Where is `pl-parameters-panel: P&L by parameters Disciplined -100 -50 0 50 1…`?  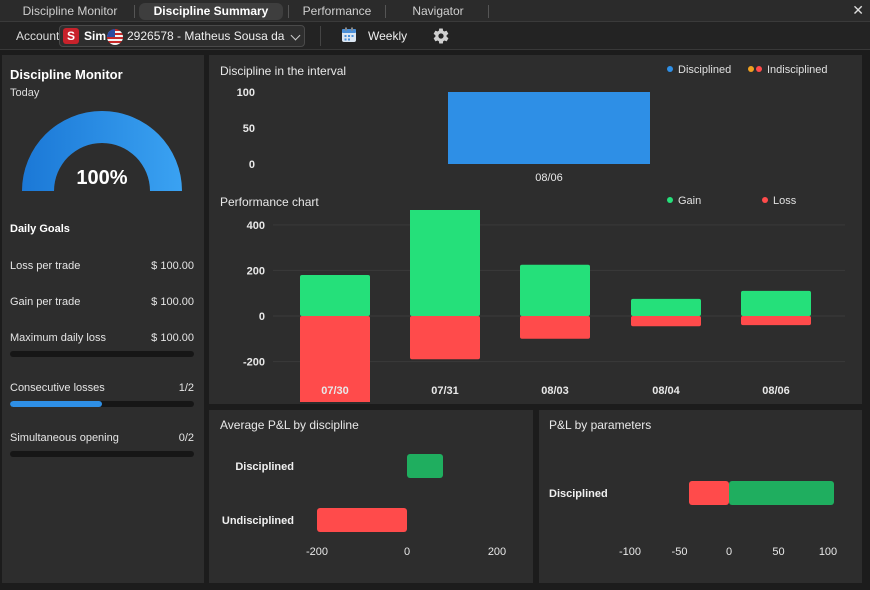 pl-parameters-panel: P&L by parameters Disciplined -100 -50 0 50 1… is located at coordinates (700, 496).